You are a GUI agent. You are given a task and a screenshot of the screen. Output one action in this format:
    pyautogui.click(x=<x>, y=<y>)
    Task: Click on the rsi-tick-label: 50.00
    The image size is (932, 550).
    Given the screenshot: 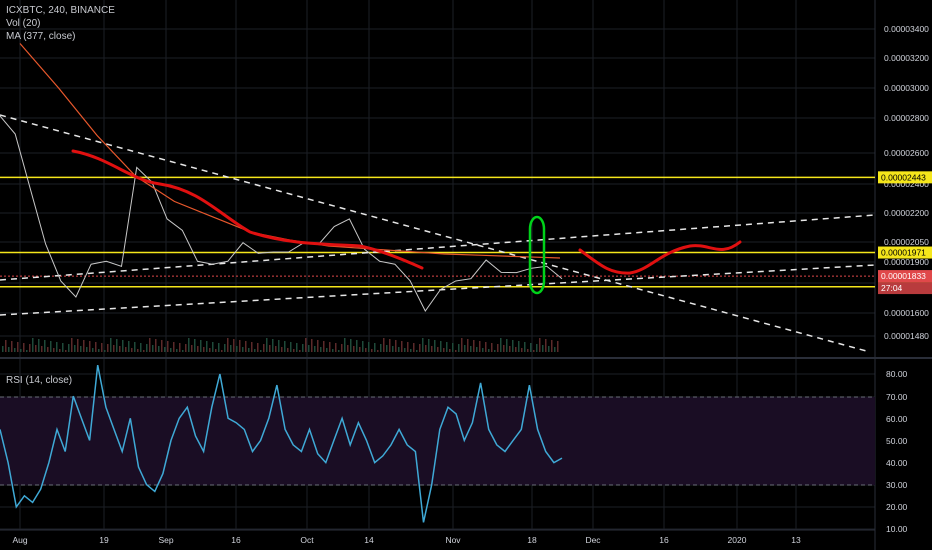 What is the action you would take?
    pyautogui.click(x=897, y=441)
    